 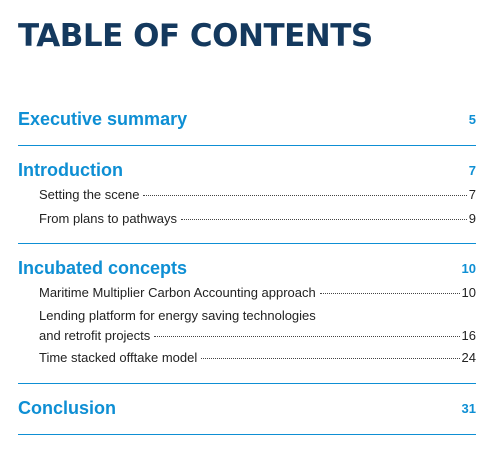 I want to click on toc-section-conclusion: Conclusion 31, so click(x=247, y=408).